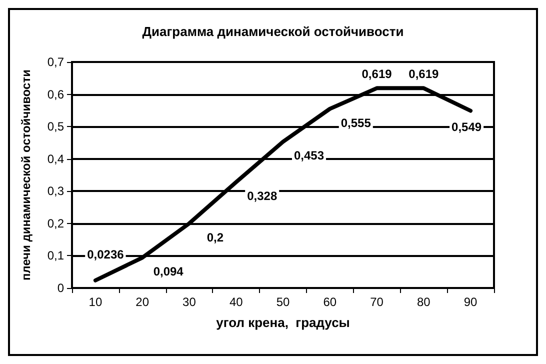  Describe the element at coordinates (262, 196) in the screenshot. I see `data-label: 0,328` at that location.